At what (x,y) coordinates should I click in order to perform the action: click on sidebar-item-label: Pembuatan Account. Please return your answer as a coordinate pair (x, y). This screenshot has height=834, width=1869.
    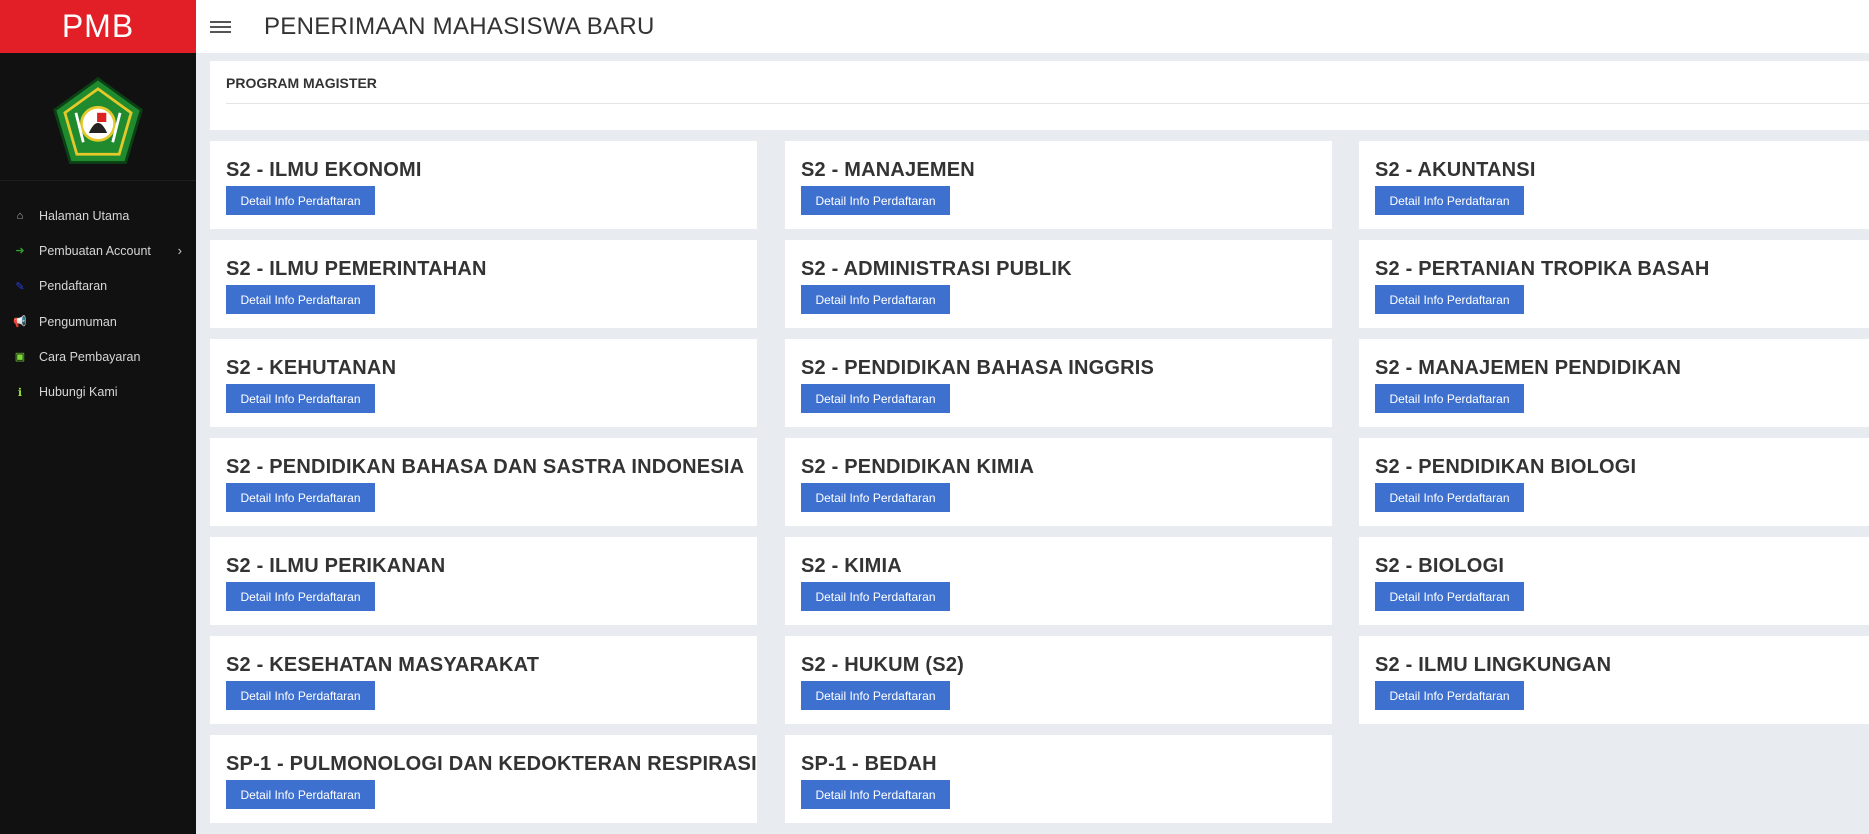
    Looking at the image, I should click on (95, 250).